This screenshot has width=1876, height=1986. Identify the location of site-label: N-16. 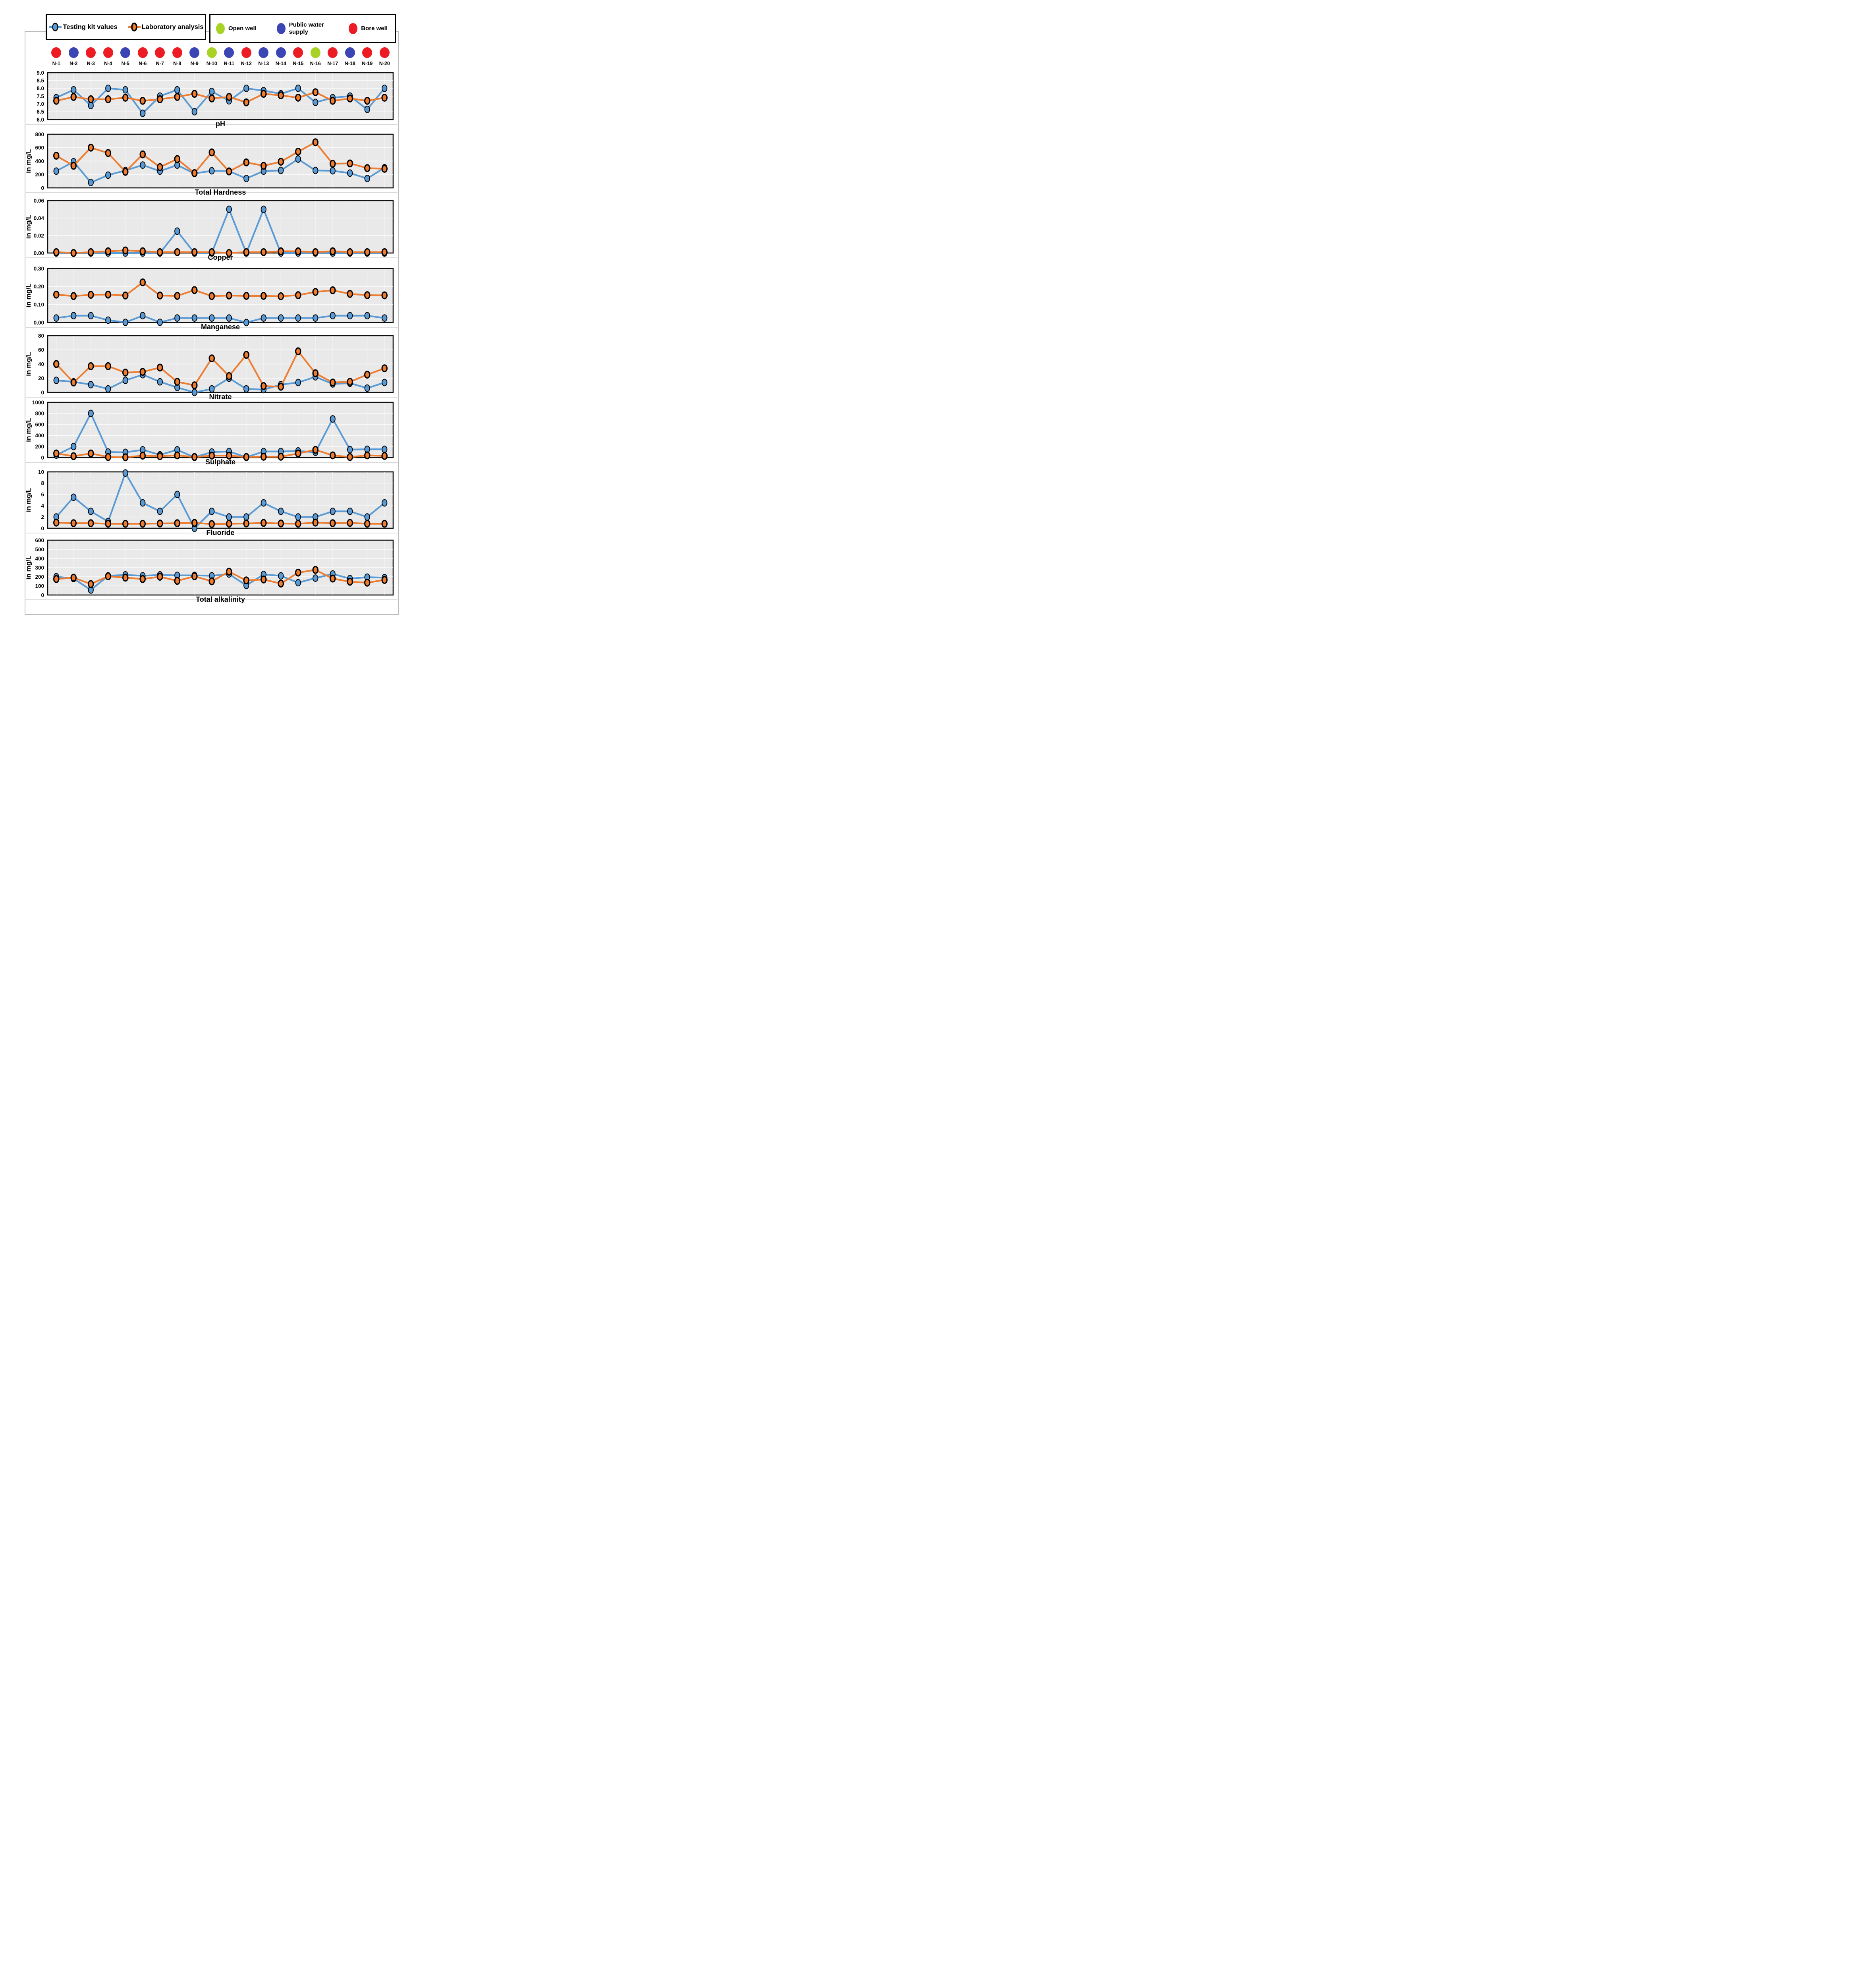
(315, 63).